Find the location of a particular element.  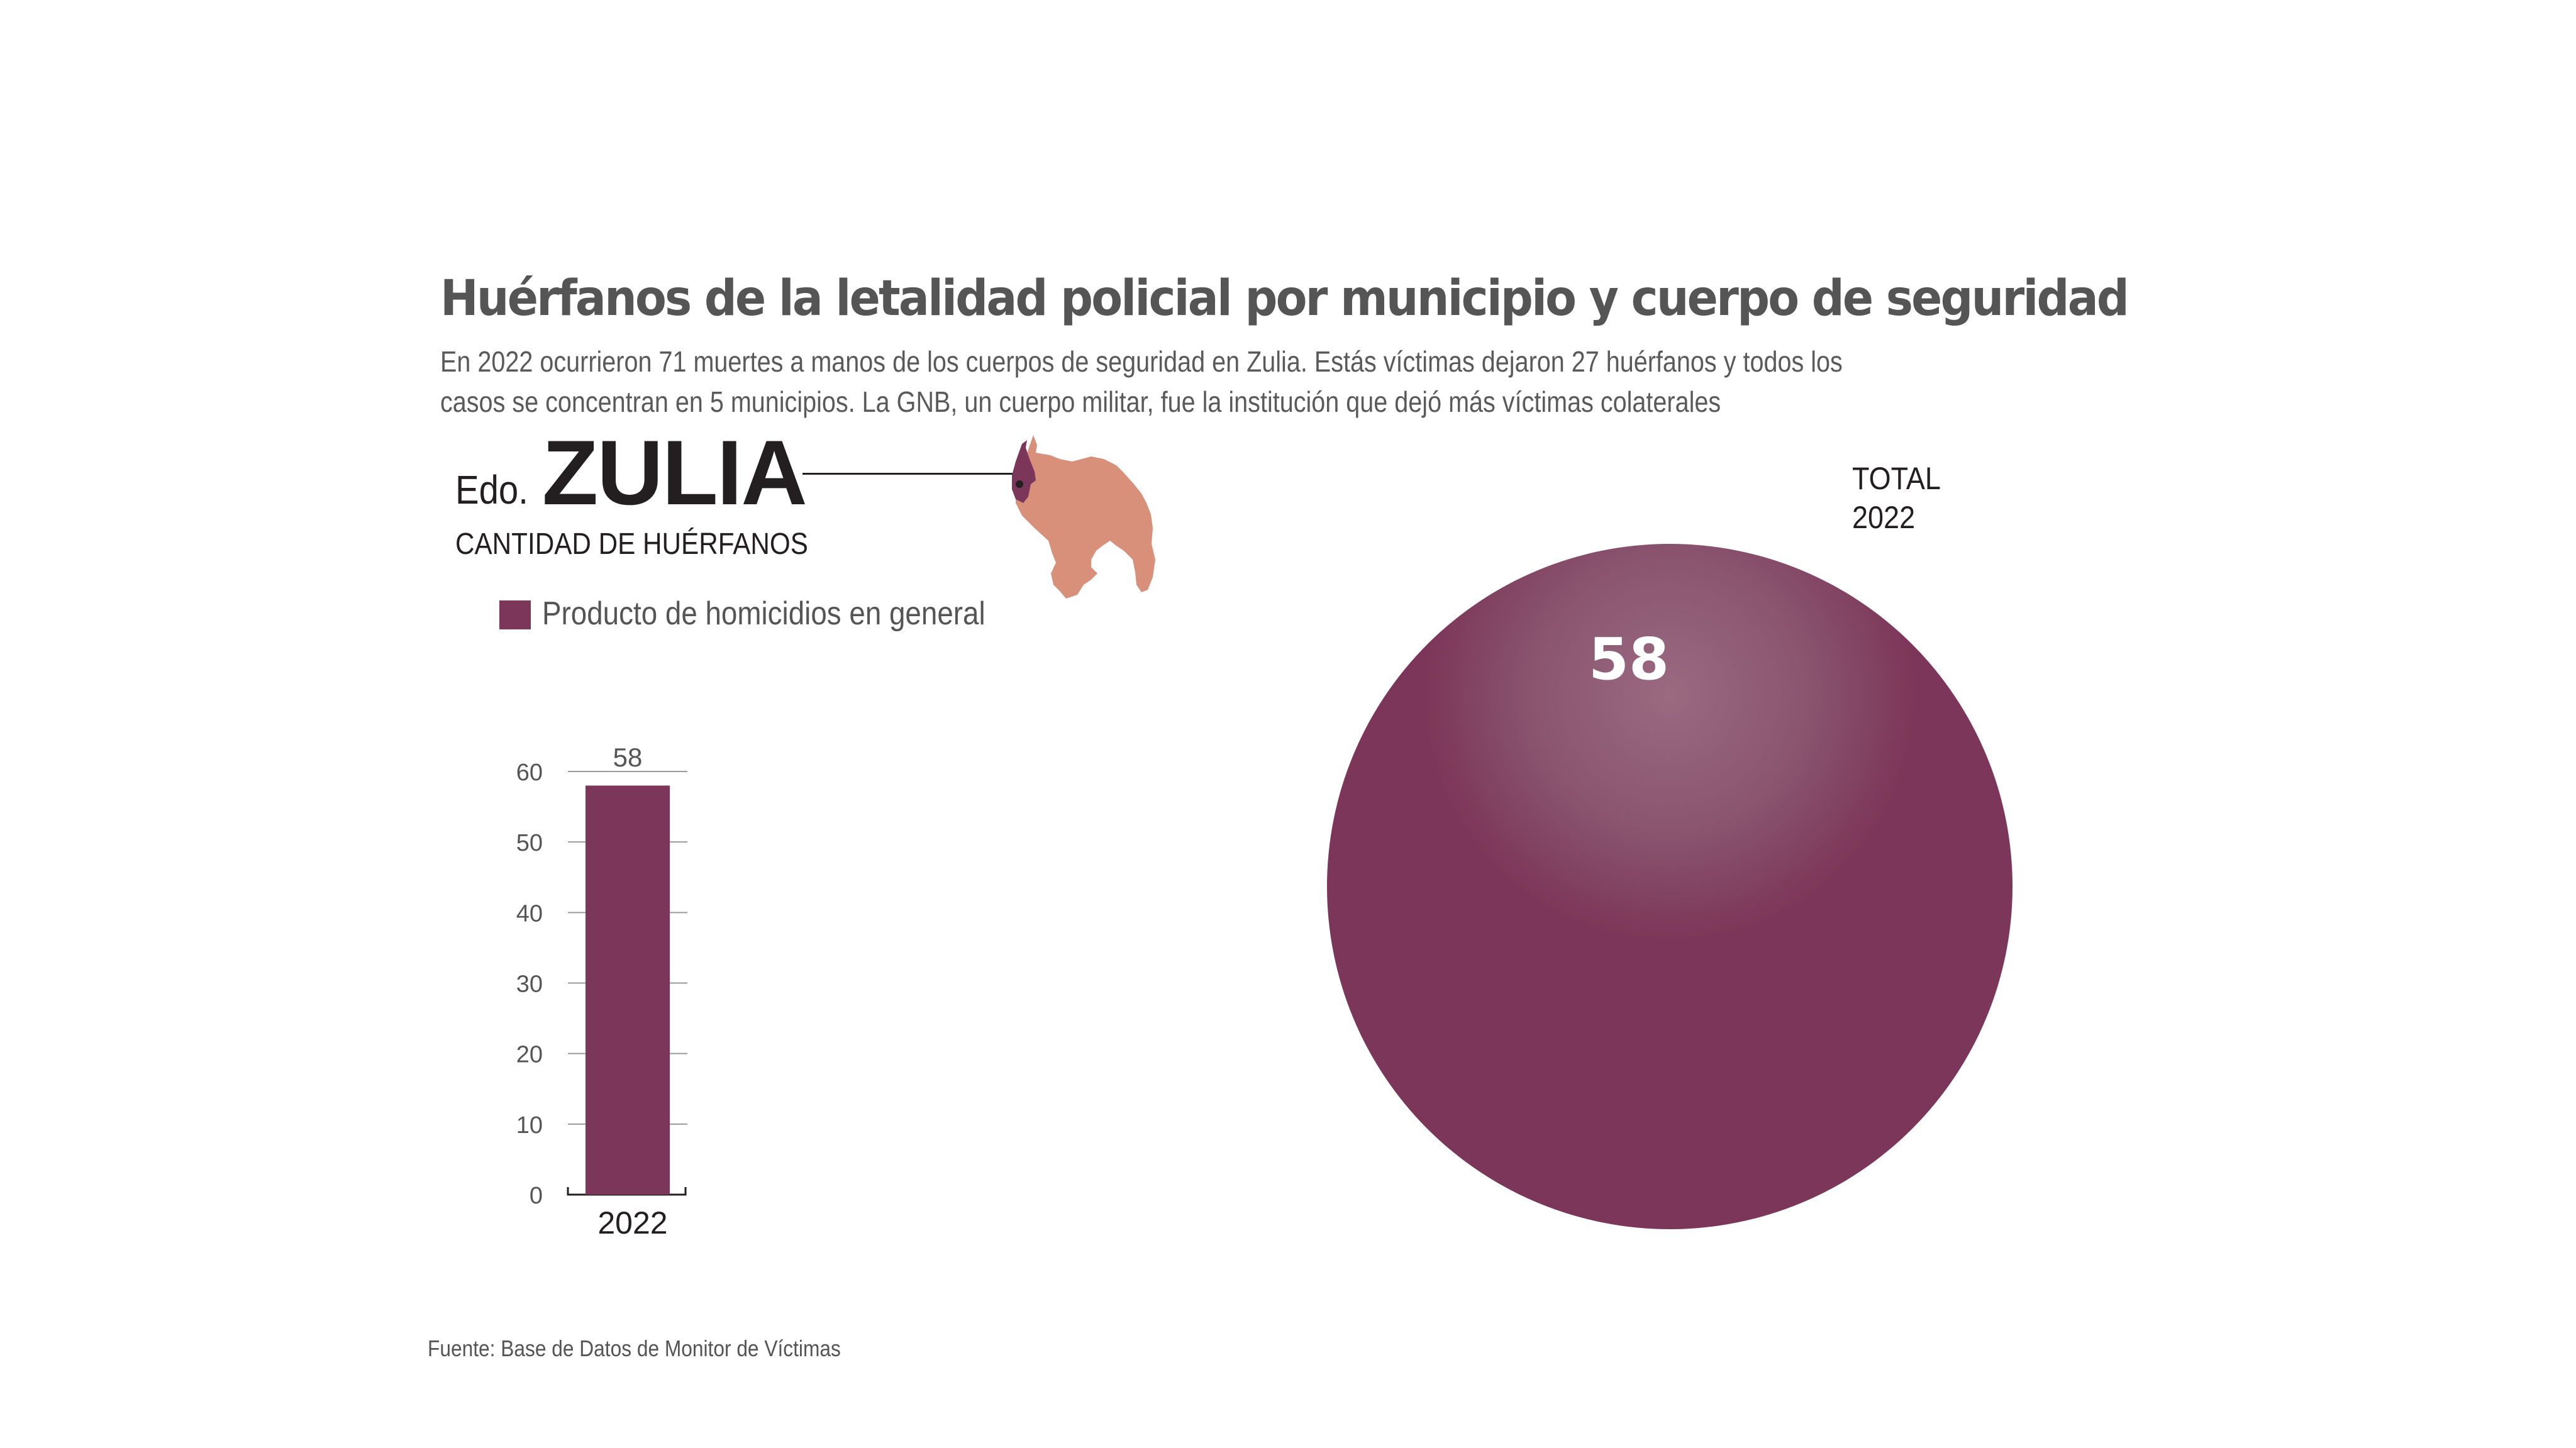

bubble is located at coordinates (1669, 886).